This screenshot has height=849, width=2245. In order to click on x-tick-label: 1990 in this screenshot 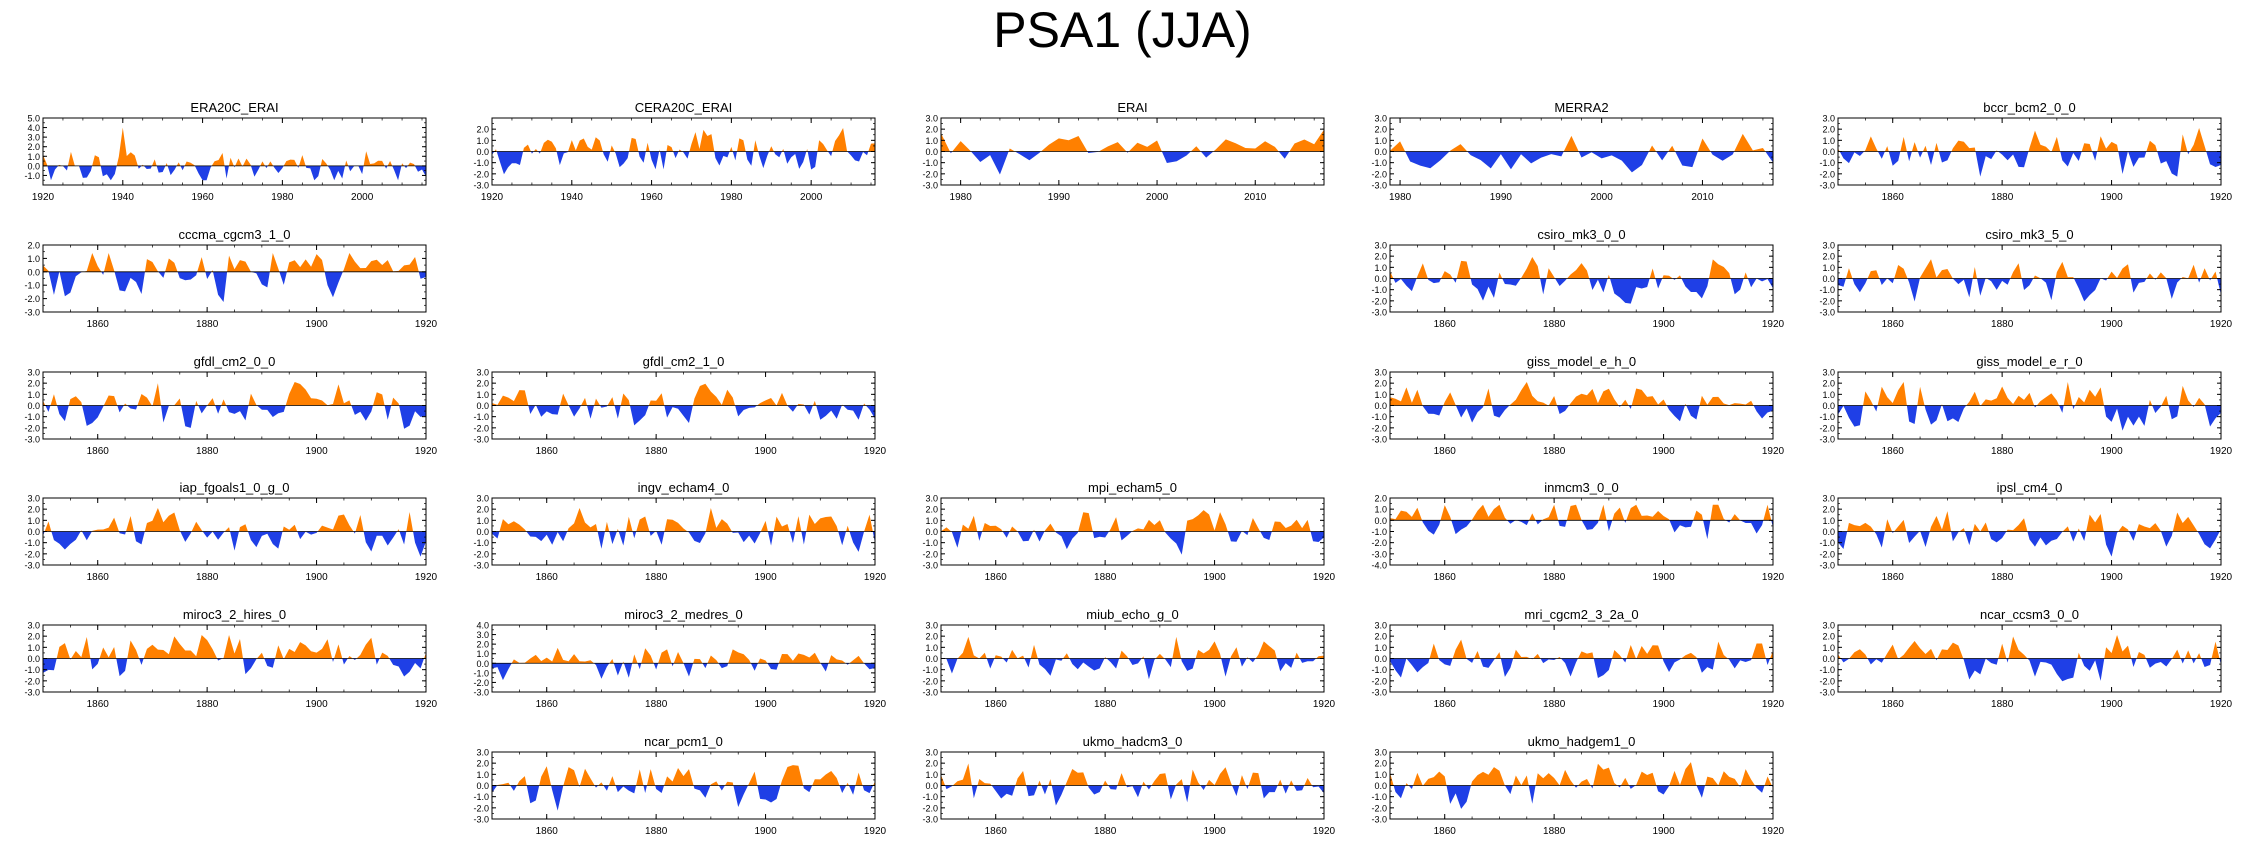, I will do `click(1501, 197)`.